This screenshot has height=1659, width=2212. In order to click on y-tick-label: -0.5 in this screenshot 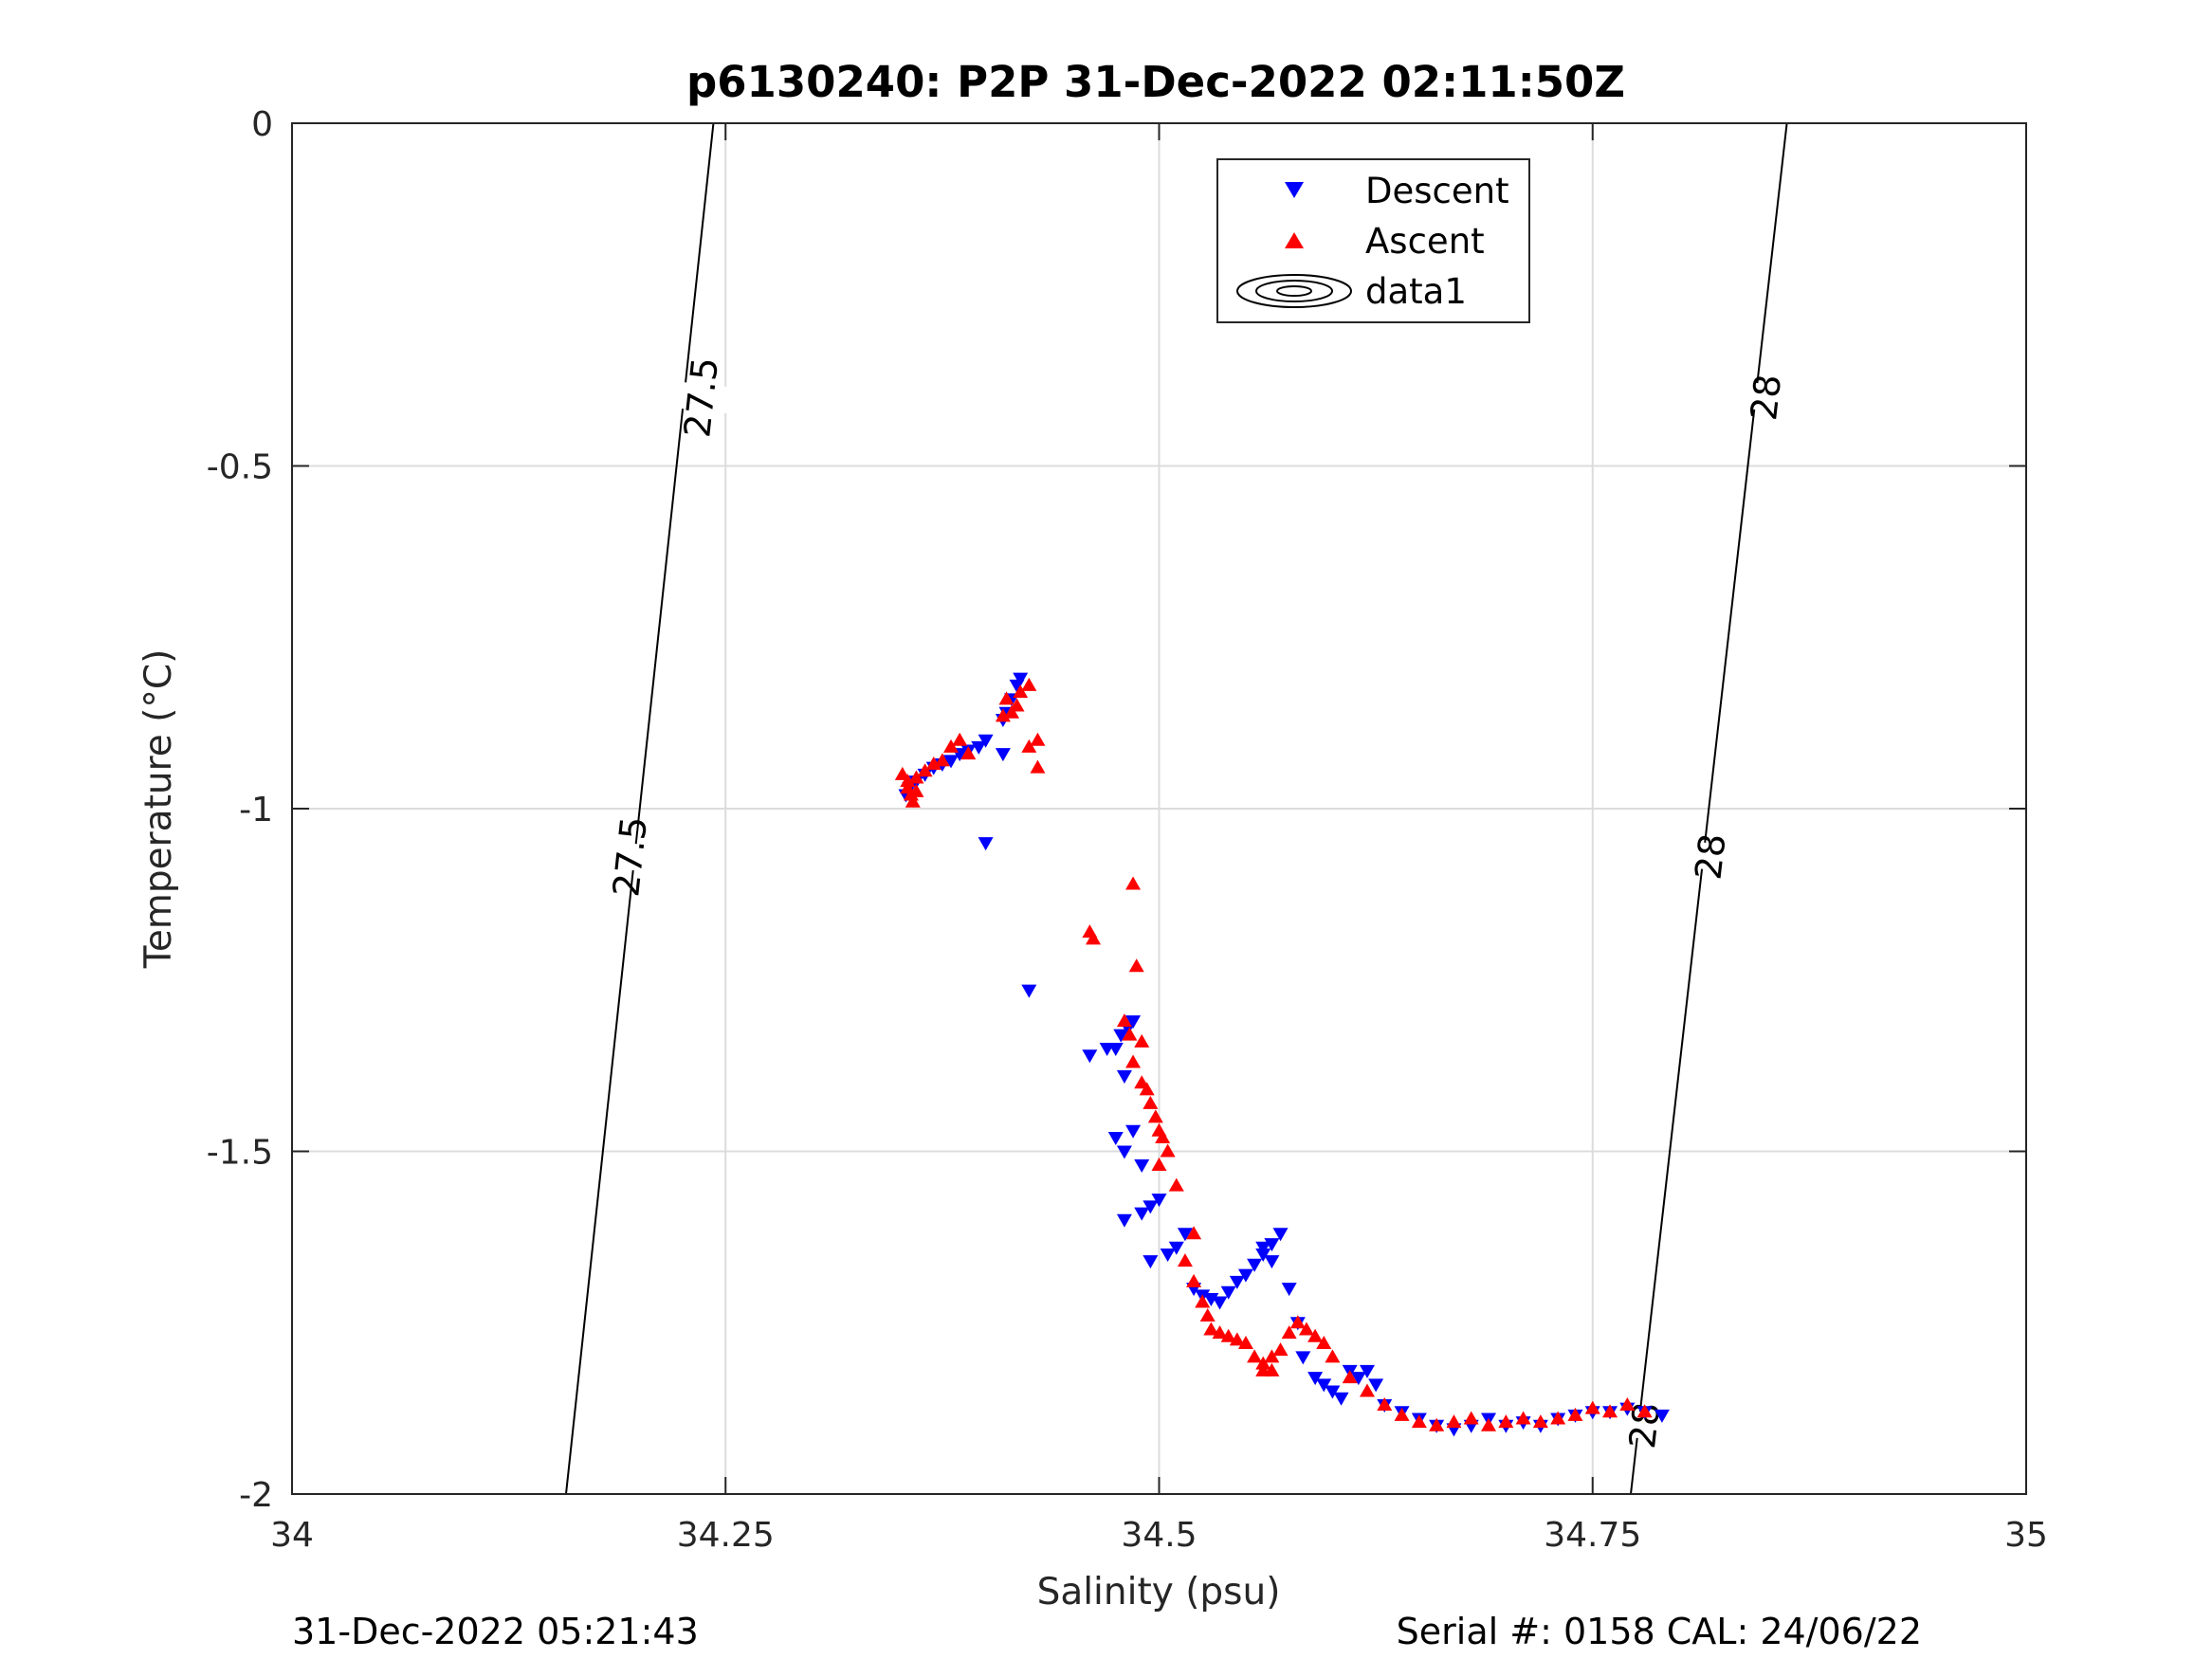, I will do `click(240, 467)`.